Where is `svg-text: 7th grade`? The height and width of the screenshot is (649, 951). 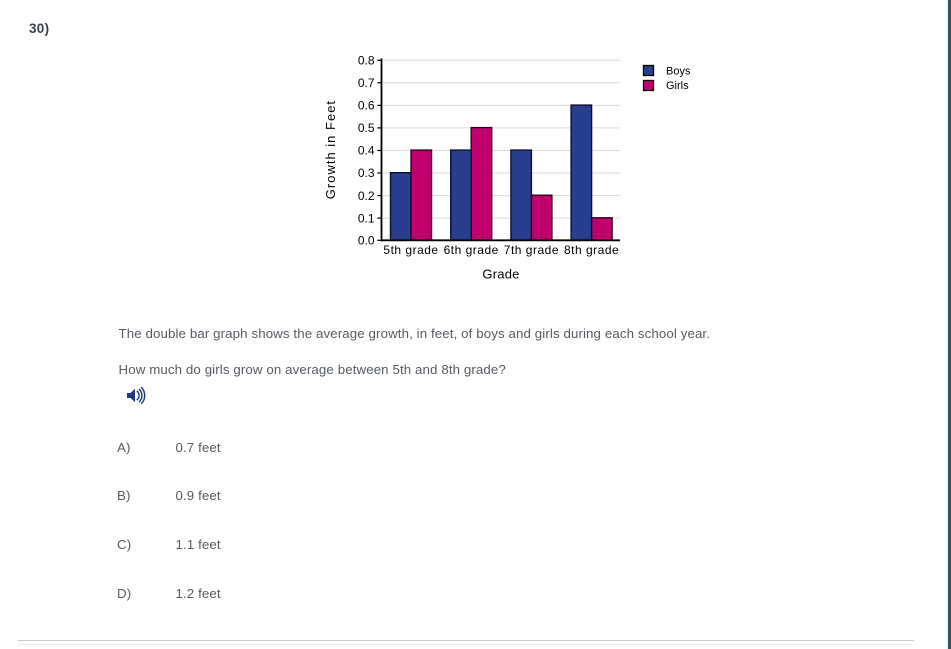
svg-text: 7th grade is located at coordinates (531, 250).